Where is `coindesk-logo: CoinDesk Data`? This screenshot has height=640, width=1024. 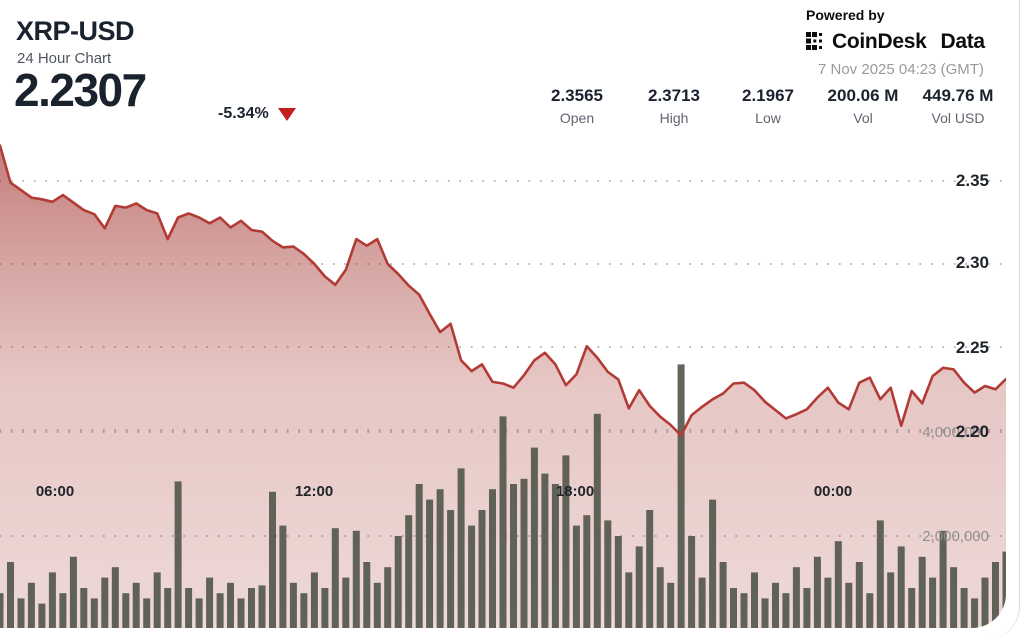 coindesk-logo: CoinDesk Data is located at coordinates (895, 42).